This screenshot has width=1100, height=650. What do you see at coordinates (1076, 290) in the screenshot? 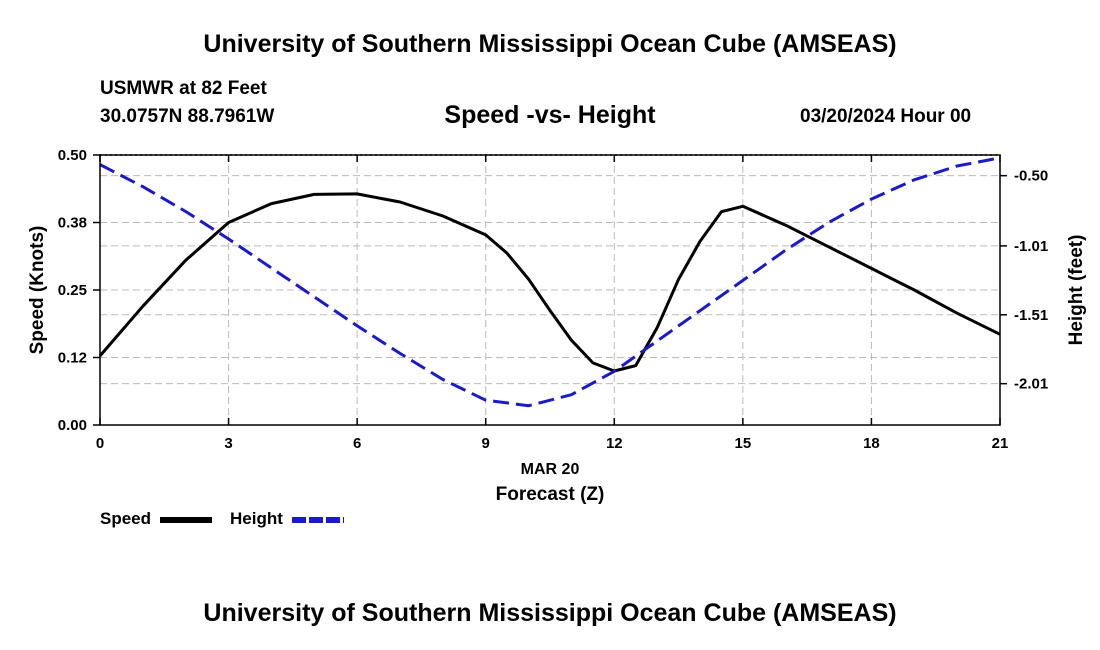
I see `y-axis-right-label: Height (feet)` at bounding box center [1076, 290].